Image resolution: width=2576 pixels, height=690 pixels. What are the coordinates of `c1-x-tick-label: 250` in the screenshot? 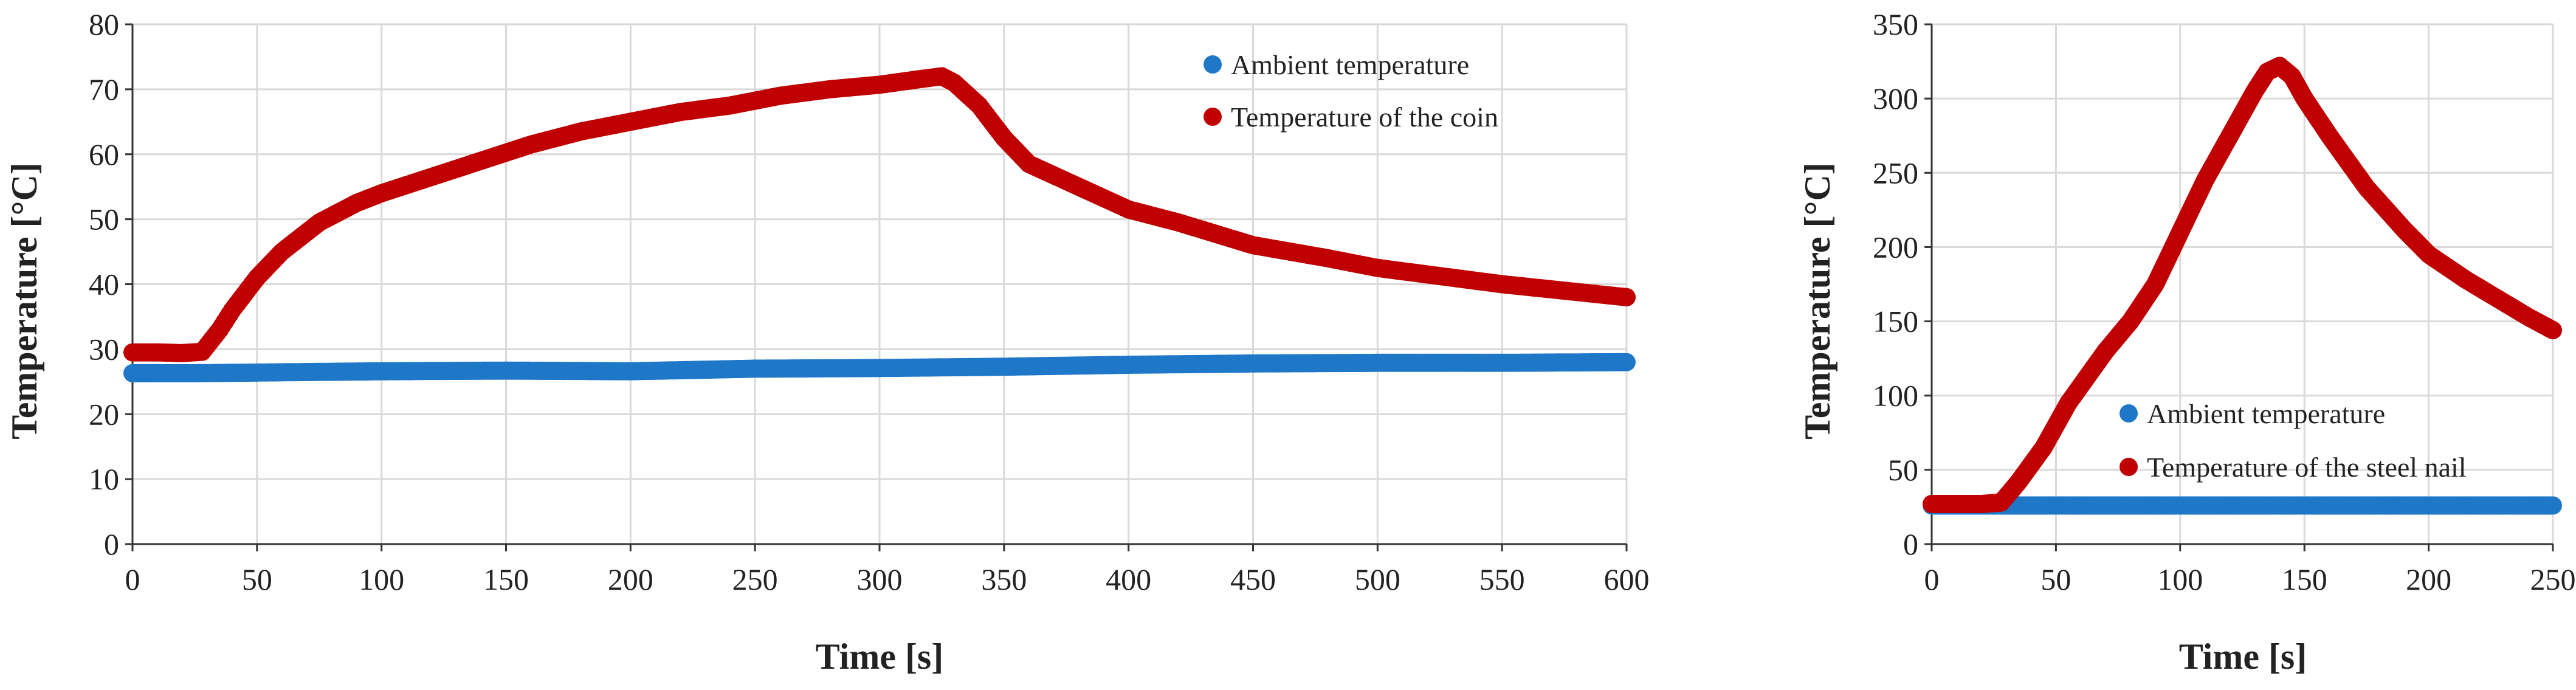 It's located at (2553, 579).